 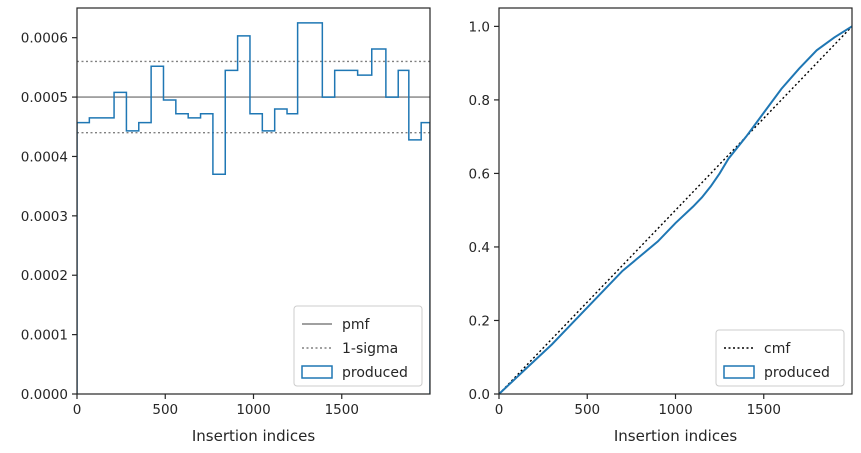 I want to click on y-tick-label: 0.0004, so click(x=44, y=157).